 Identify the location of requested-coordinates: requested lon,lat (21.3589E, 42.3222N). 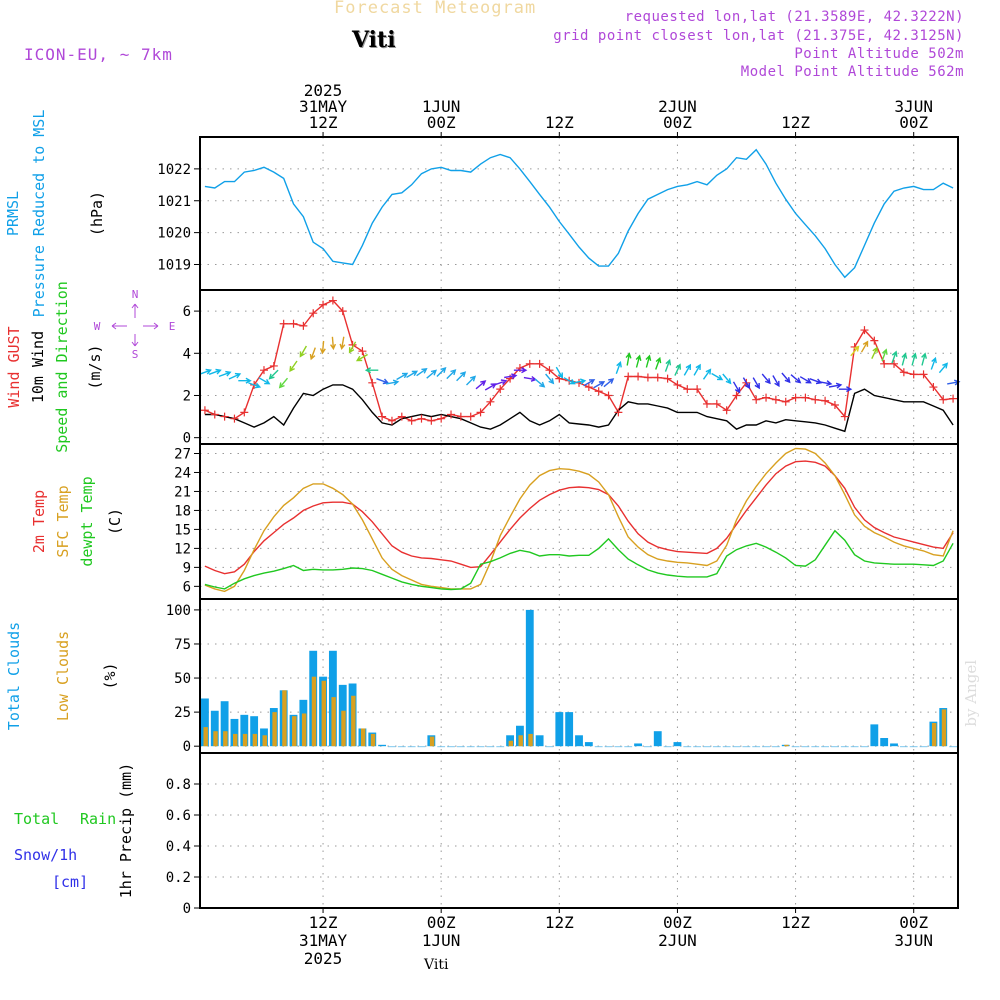
(794, 17).